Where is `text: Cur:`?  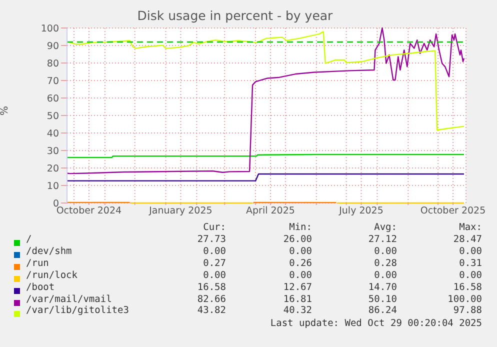 text: Cur: is located at coordinates (214, 227).